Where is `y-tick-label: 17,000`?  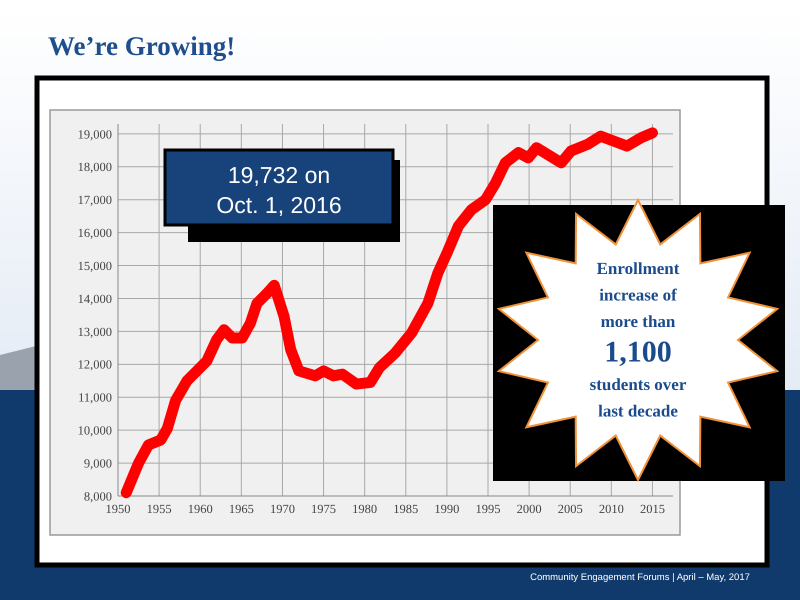 y-tick-label: 17,000 is located at coordinates (95, 200).